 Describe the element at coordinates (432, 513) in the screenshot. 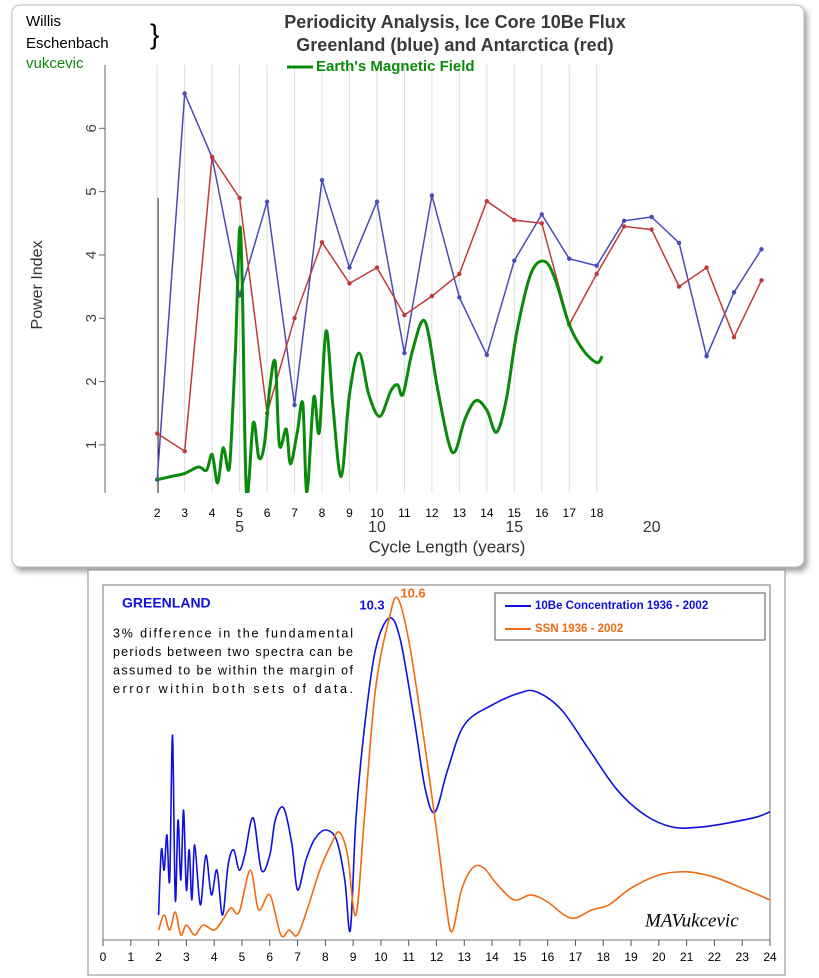

I see `x-tick-label-small: 12` at that location.